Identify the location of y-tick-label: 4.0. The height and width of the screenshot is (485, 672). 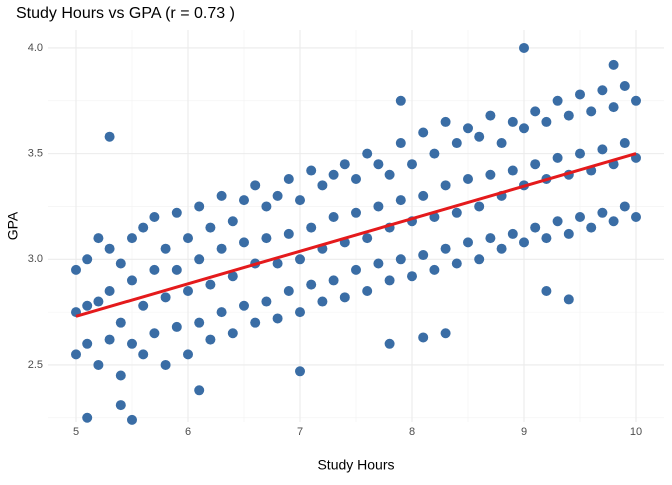
(35, 48).